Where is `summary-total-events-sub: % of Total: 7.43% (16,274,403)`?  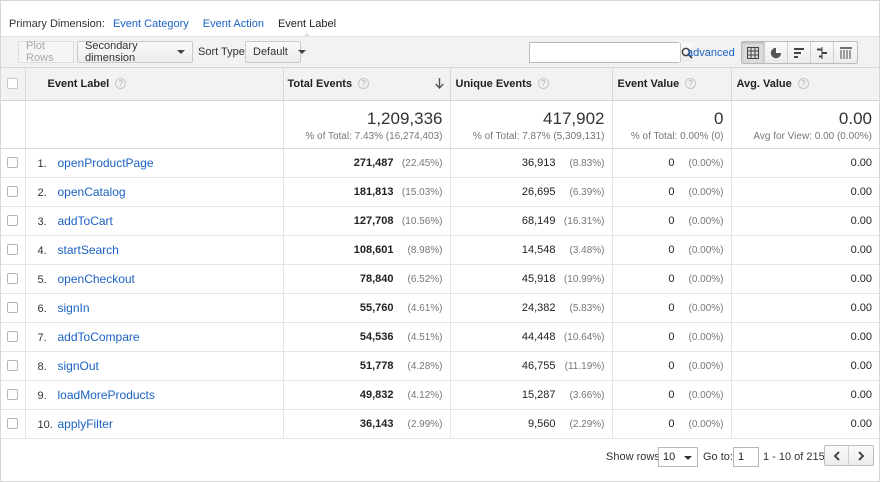
summary-total-events-sub: % of Total: 7.43% (16,274,403) is located at coordinates (374, 136).